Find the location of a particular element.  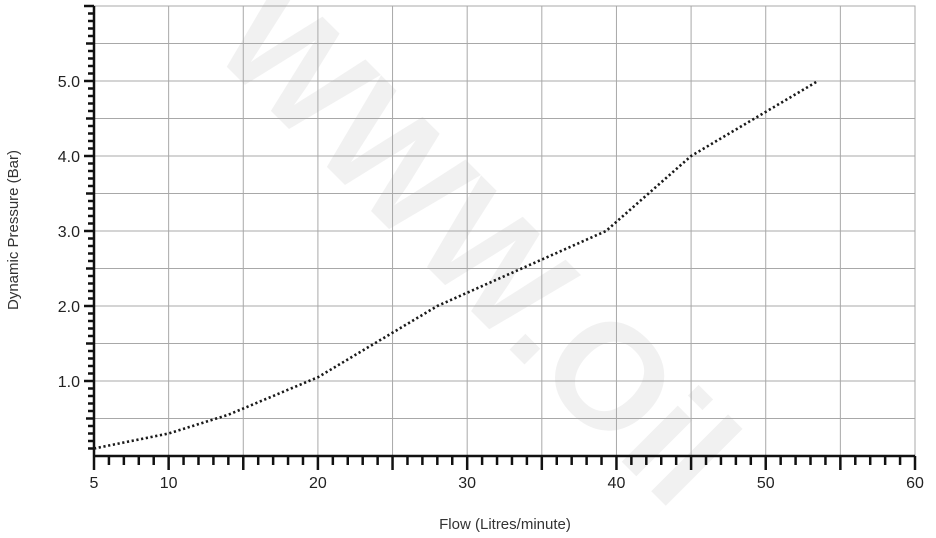

x-tick-label: 60 is located at coordinates (915, 483).